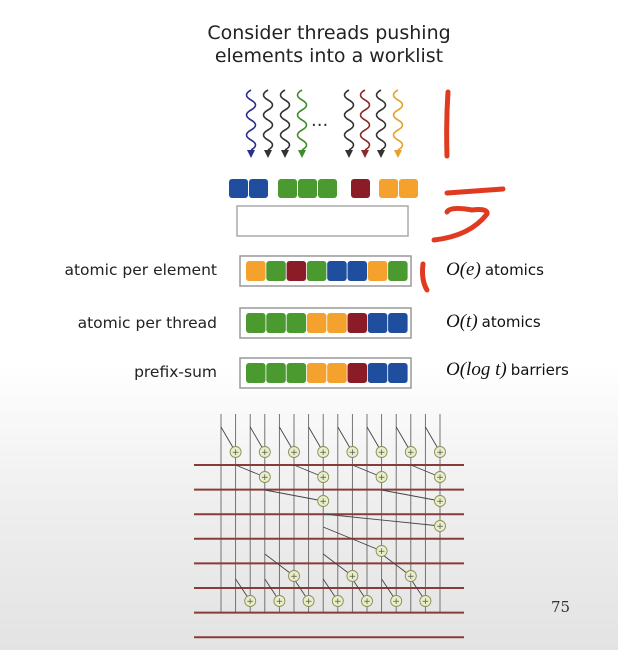  Describe the element at coordinates (175, 372) in the screenshot. I see `label-prefix-sum: prefix-sum` at that location.